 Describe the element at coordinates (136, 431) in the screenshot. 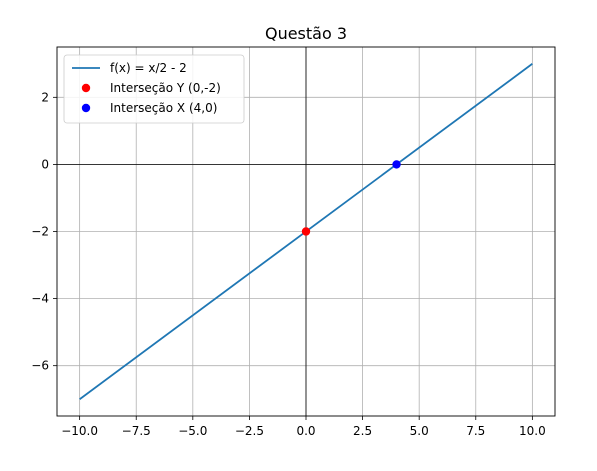

I see `x-tick-label: −7.5` at that location.